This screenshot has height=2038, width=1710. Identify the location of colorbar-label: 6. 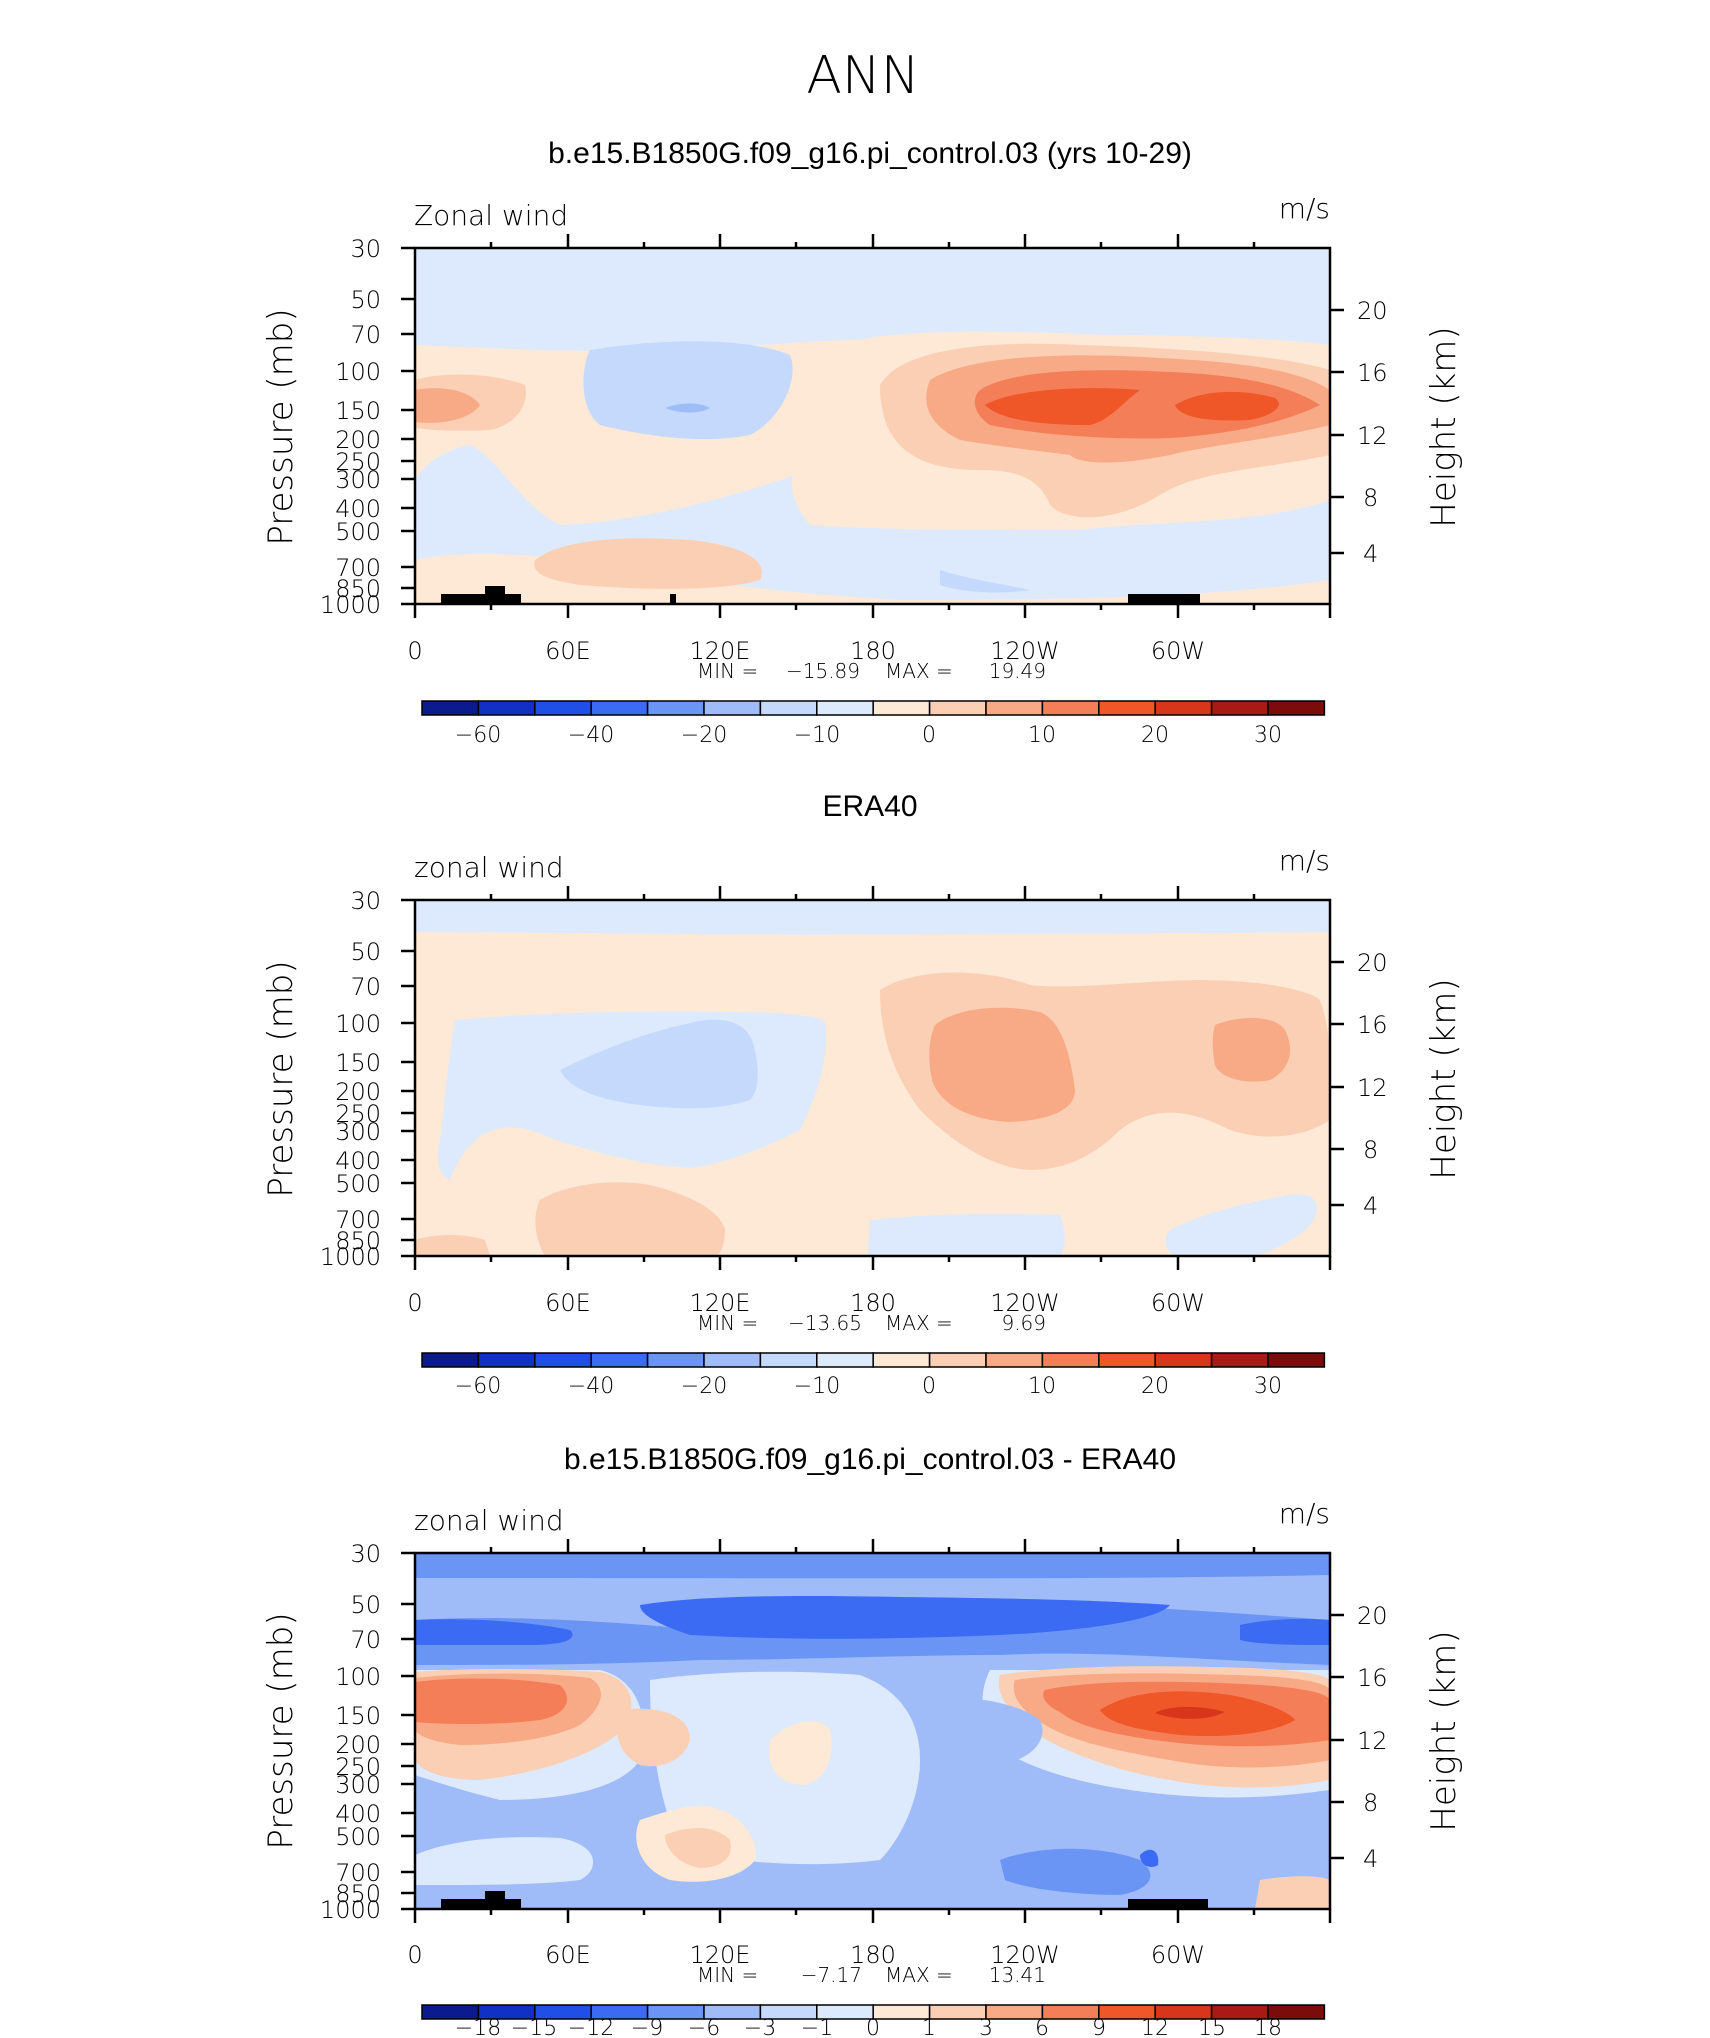
(1042, 2027).